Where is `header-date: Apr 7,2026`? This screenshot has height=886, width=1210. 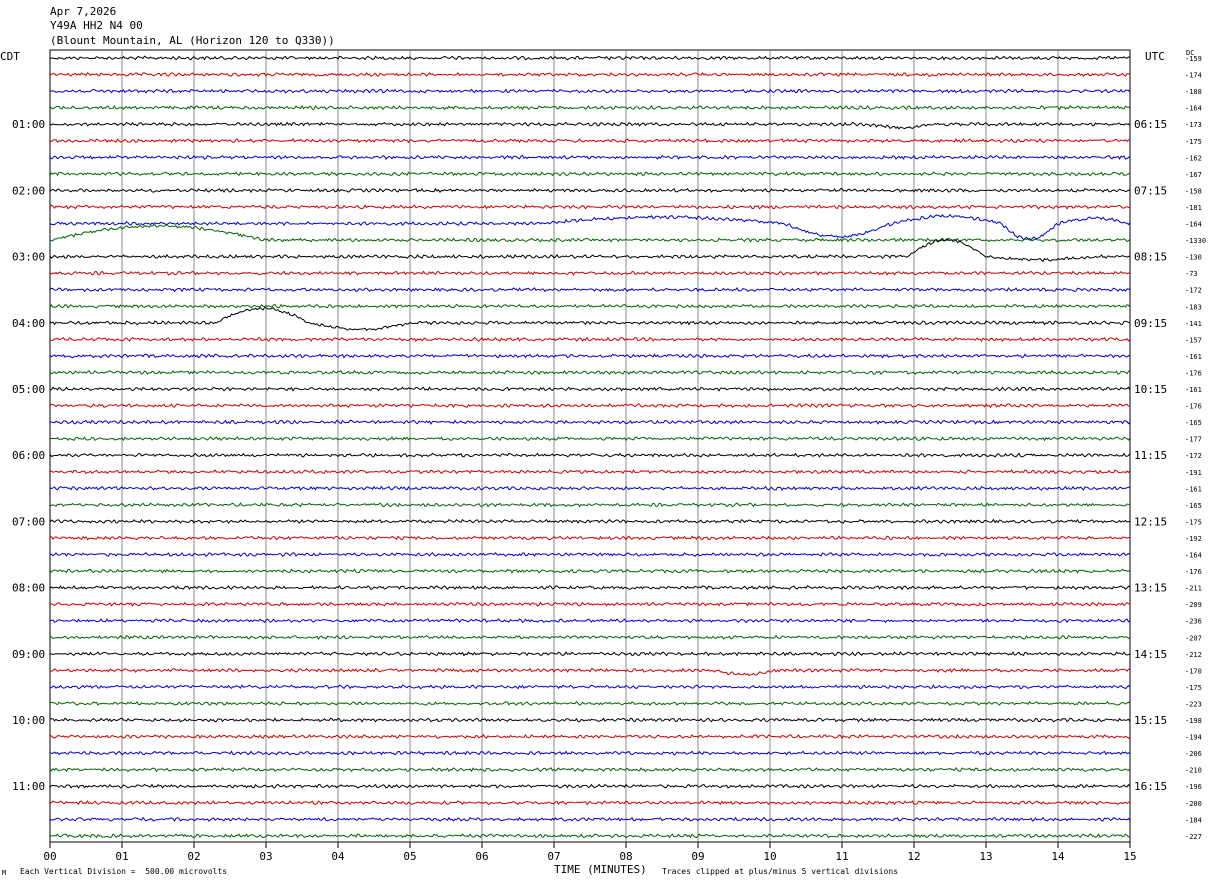
header-date: Apr 7,2026 is located at coordinates (83, 11).